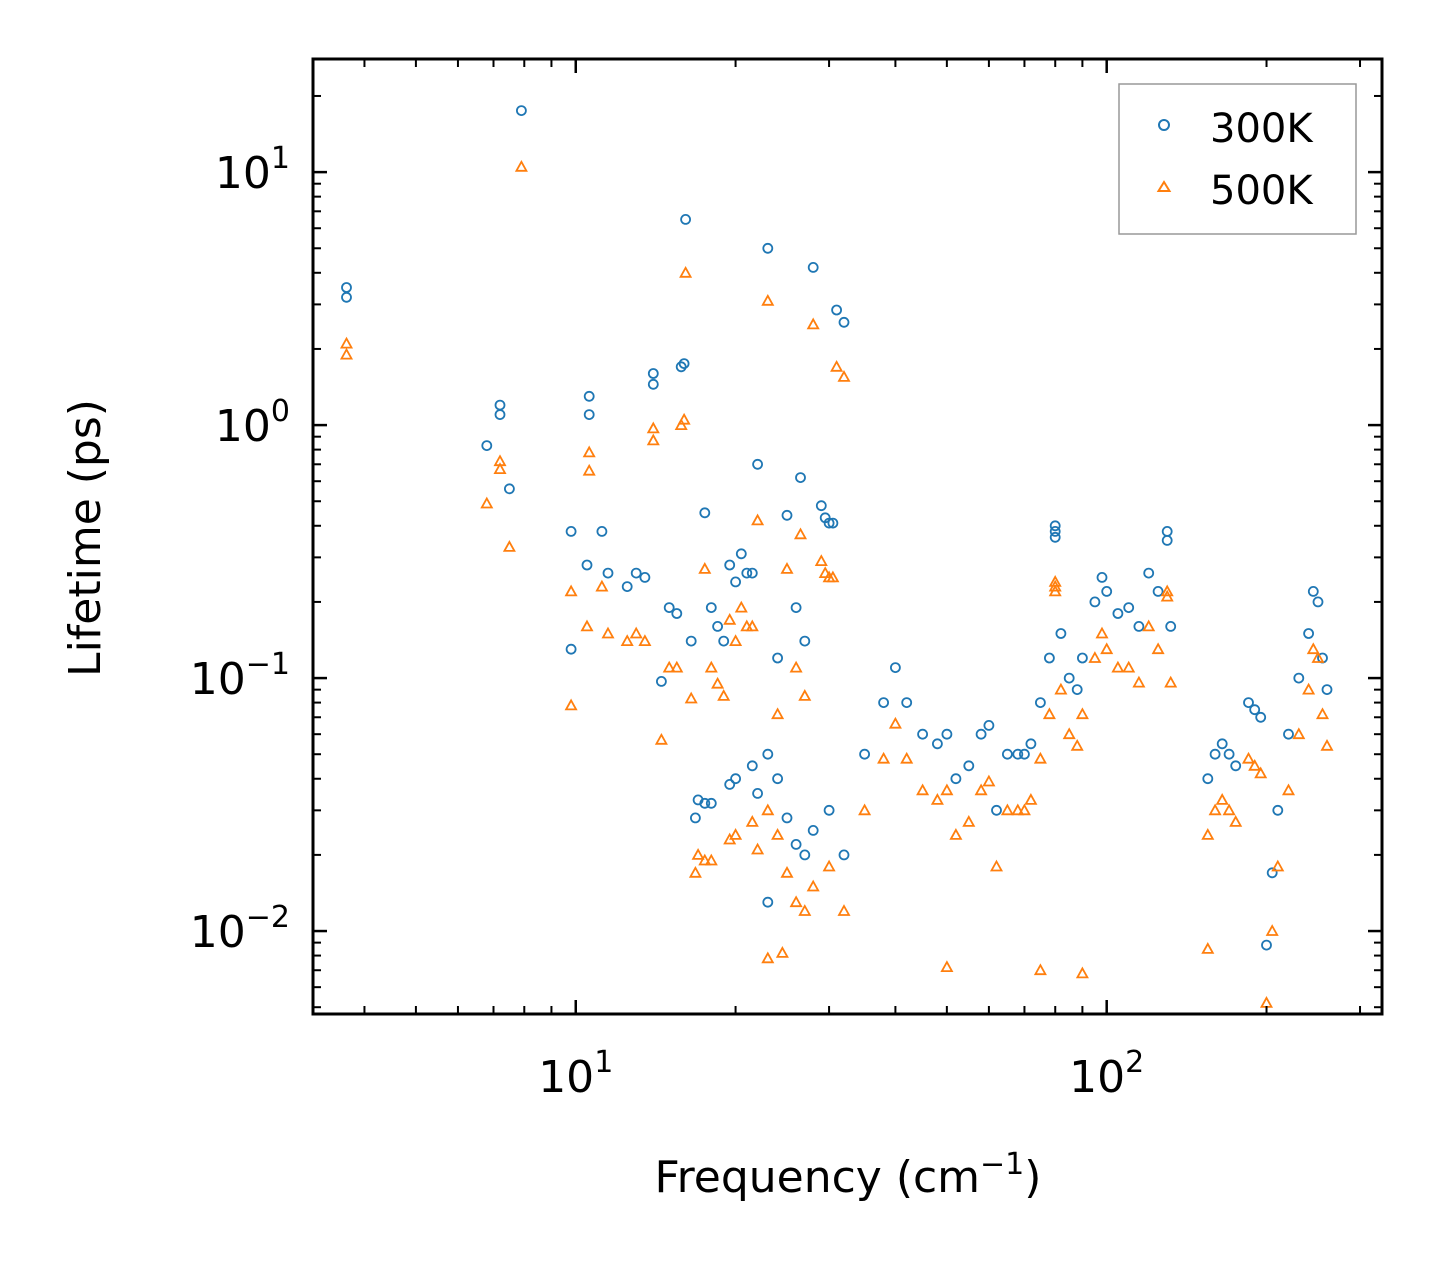 This screenshot has height=1265, width=1442. I want to click on y-tick-label: 100, so click(252, 423).